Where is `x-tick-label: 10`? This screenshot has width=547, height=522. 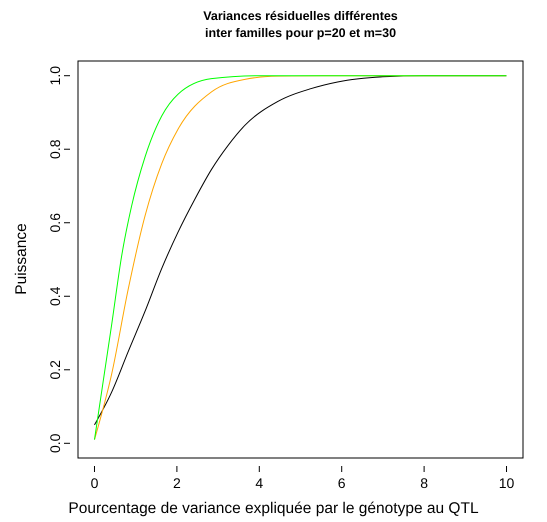
x-tick-label: 10 is located at coordinates (506, 483).